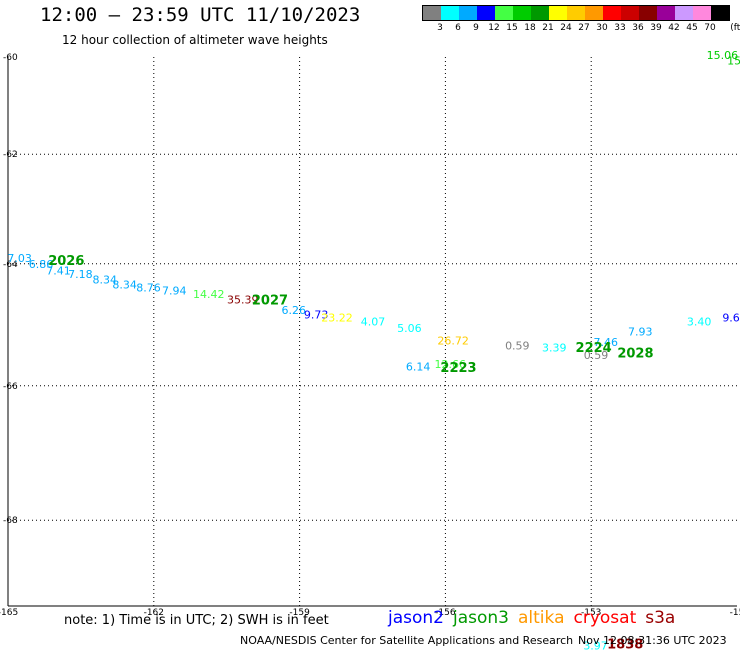 The image size is (740, 650). Describe the element at coordinates (638, 28) in the screenshot. I see `legend-label: 36` at that location.